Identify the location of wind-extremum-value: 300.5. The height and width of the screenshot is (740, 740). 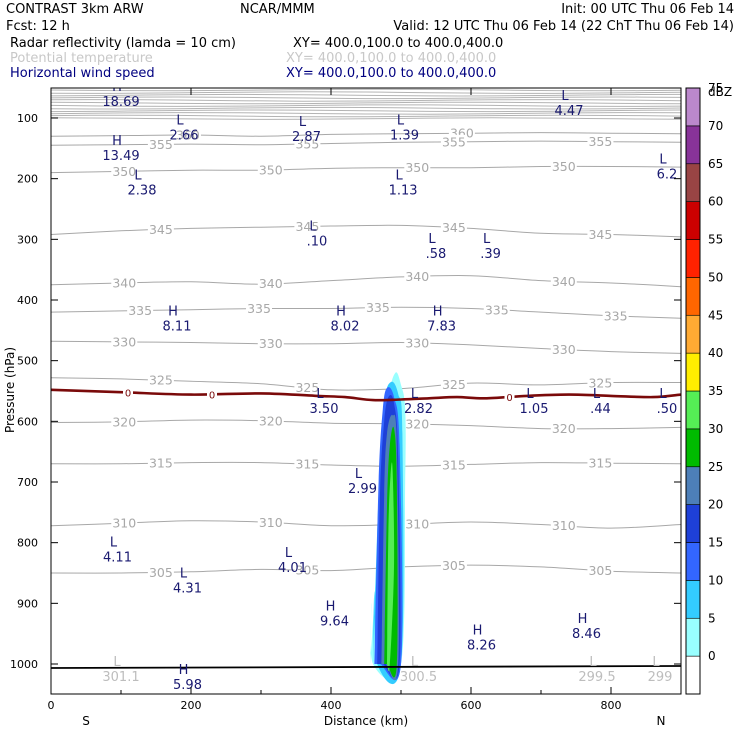
(418, 677).